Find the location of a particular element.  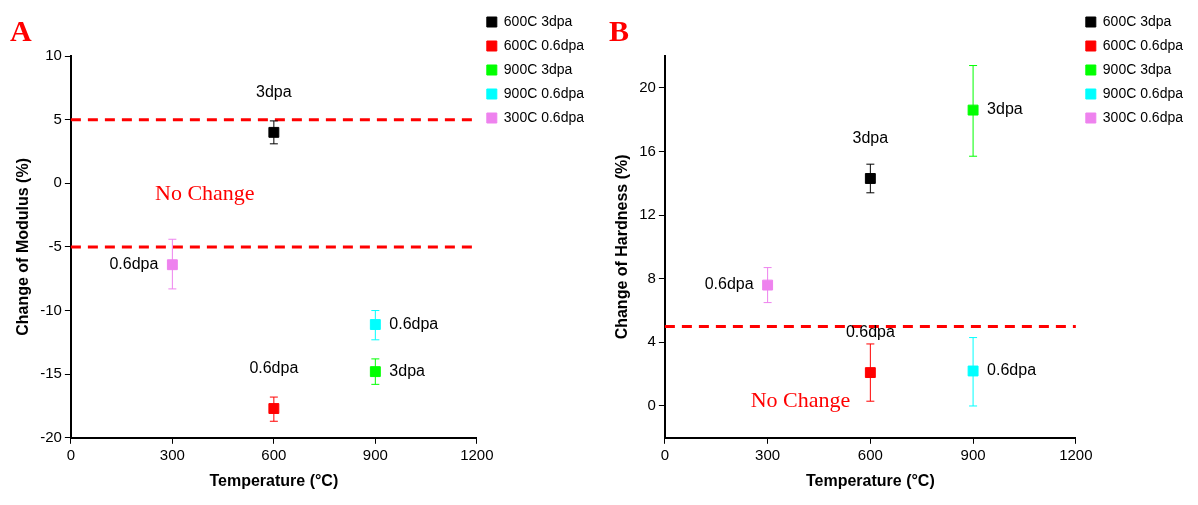

y-tick-label: -20 is located at coordinates (51, 436).